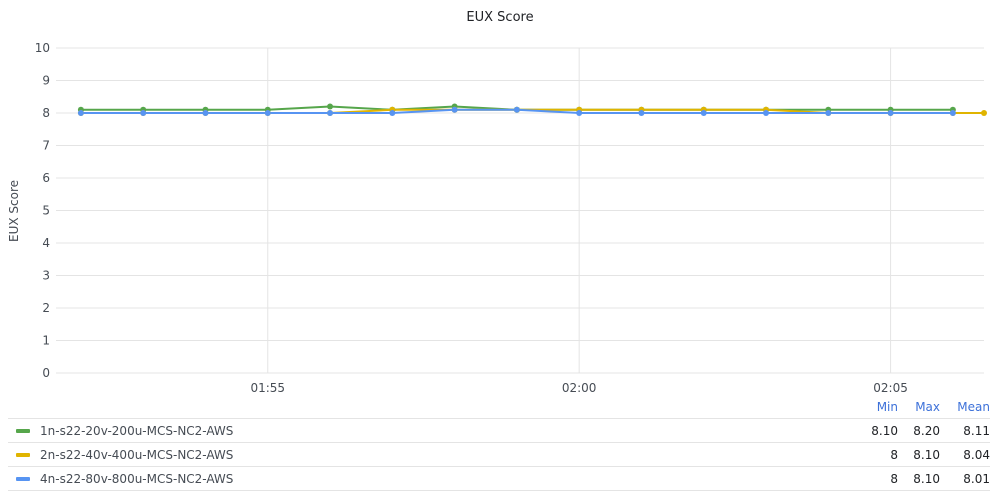 The image size is (1000, 500). I want to click on y-tick-label: 6, so click(46, 178).